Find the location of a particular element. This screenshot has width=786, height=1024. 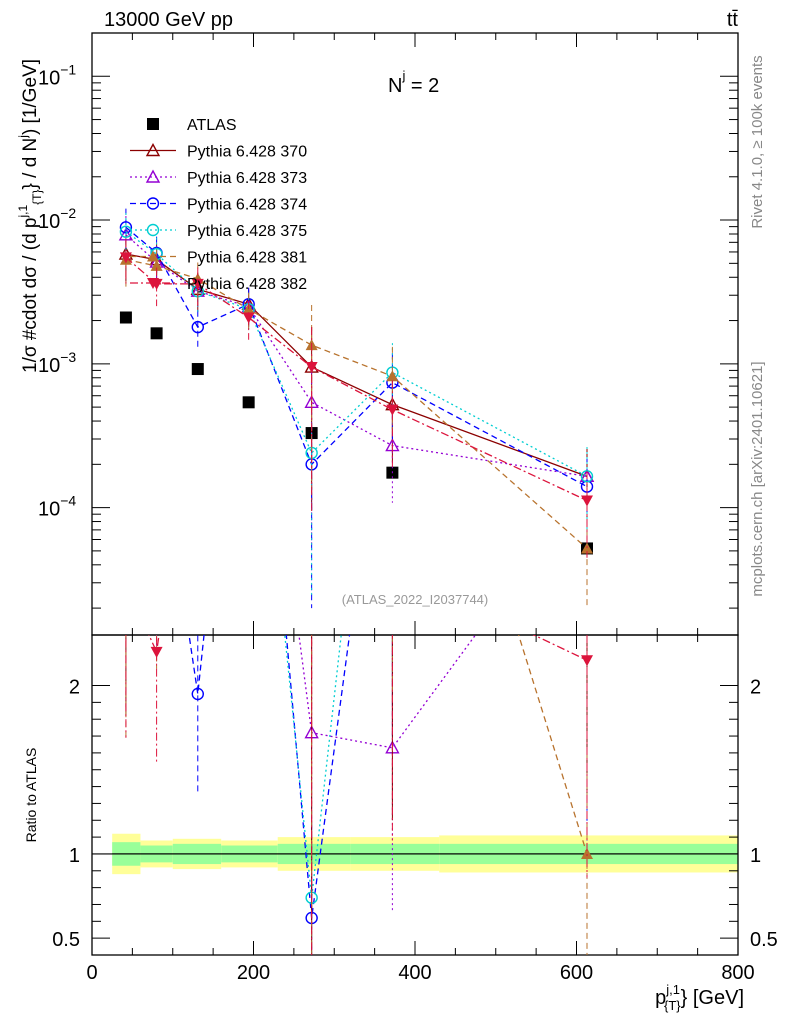

ratio-y-tick-label-1: 1 is located at coordinates (74, 856).